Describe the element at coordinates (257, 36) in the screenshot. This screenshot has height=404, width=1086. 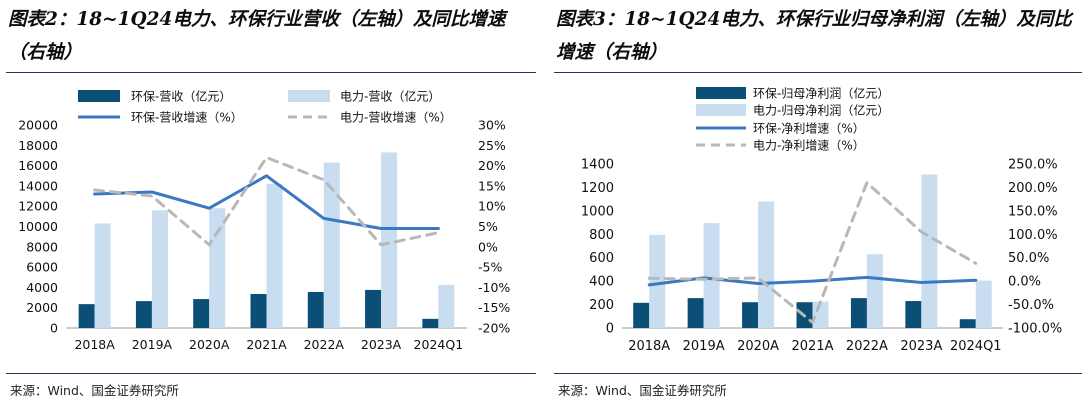
I see `figure-title: 图表2：18~1Q24电力、环保行业营收（左轴）及同比增速（右轴）` at that location.